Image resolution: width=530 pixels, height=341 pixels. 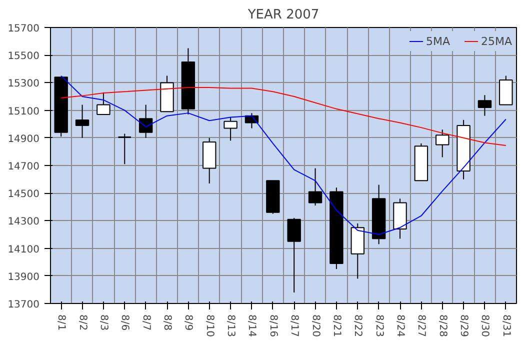 I want to click on y-tick-label: 15100, so click(x=24, y=112).